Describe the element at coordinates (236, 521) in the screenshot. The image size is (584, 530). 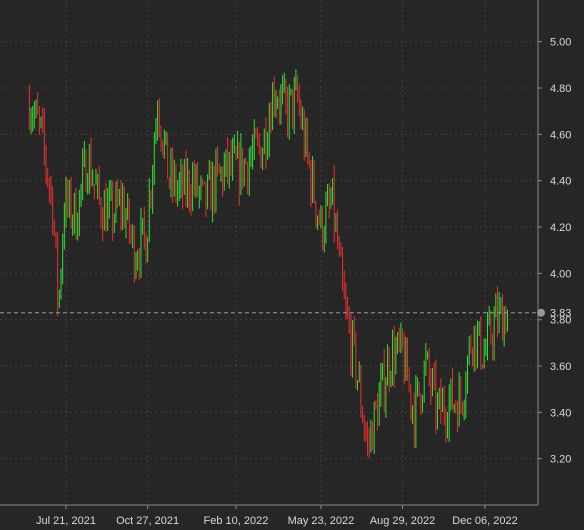
I see `x-tick-label: Feb 10, 2022` at that location.